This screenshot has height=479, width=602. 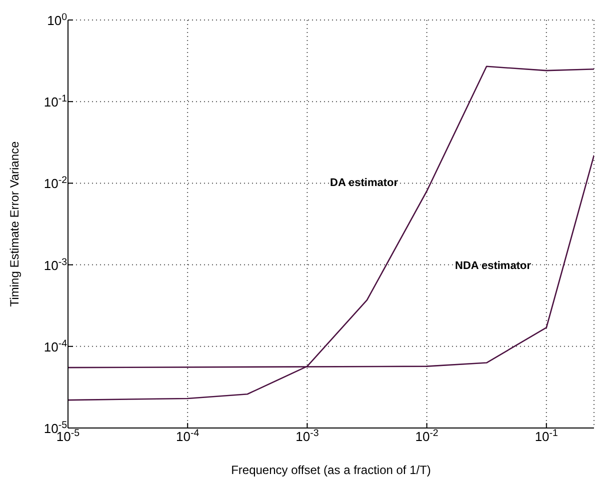 What do you see at coordinates (188, 436) in the screenshot?
I see `x-tick-label: 10$^{-4}$` at bounding box center [188, 436].